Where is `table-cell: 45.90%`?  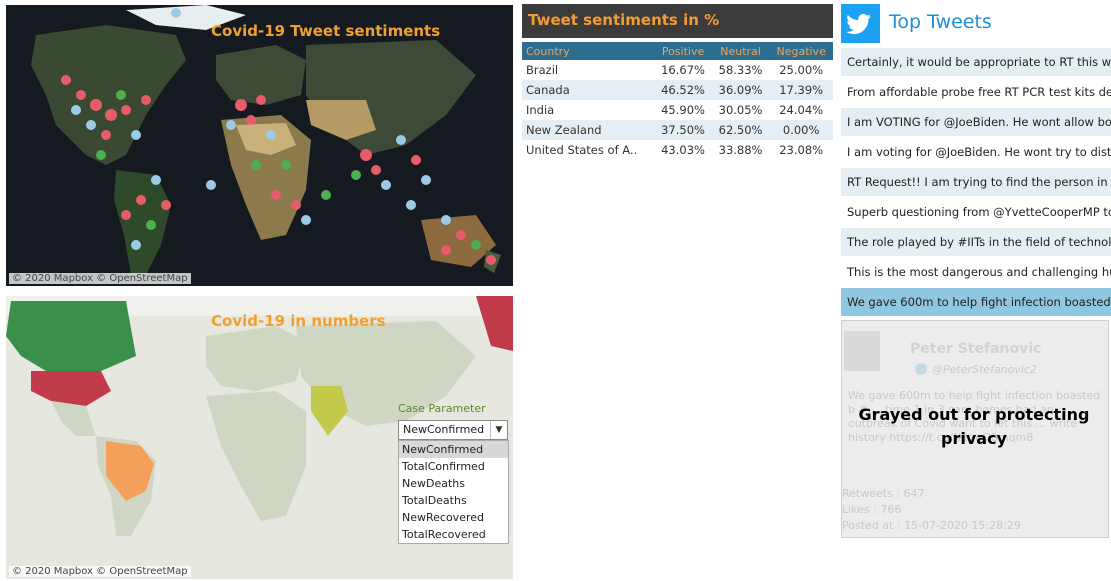
table-cell: 45.90% is located at coordinates (683, 110).